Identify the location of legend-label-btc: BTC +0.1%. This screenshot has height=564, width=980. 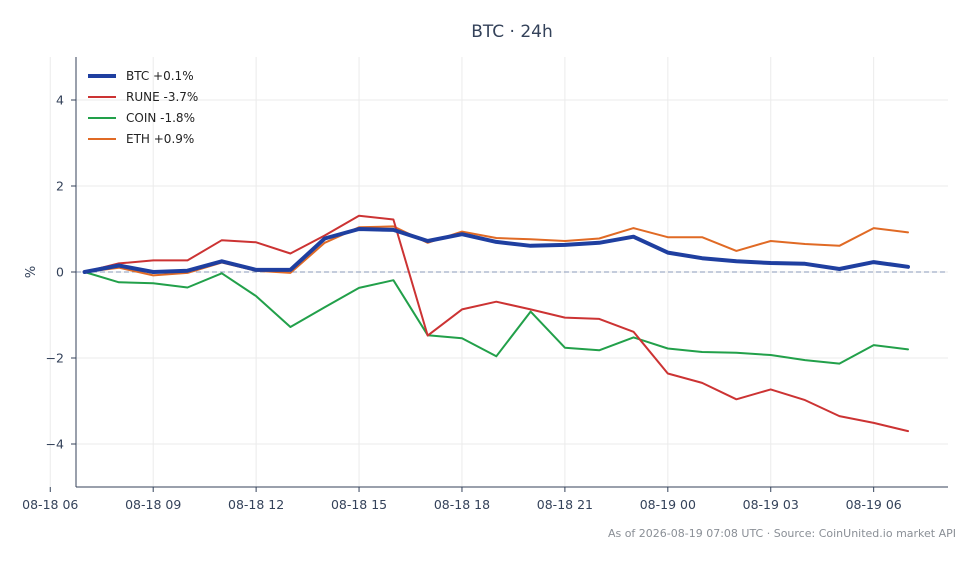
(160, 76).